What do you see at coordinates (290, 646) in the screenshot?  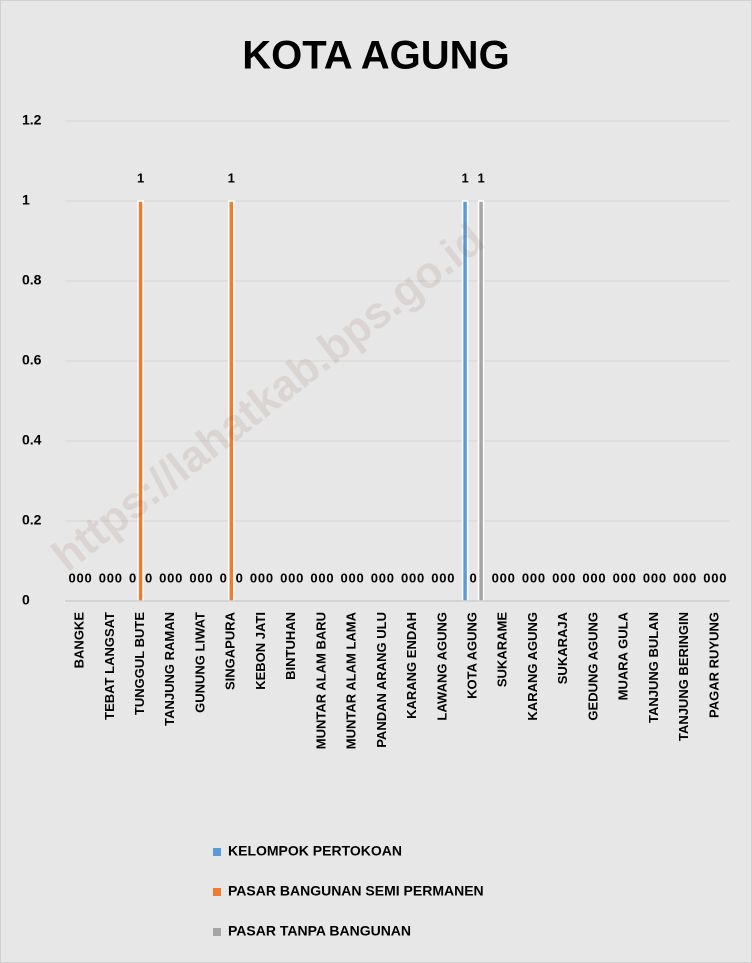 I see `x-tick-label: BINTUHAN` at bounding box center [290, 646].